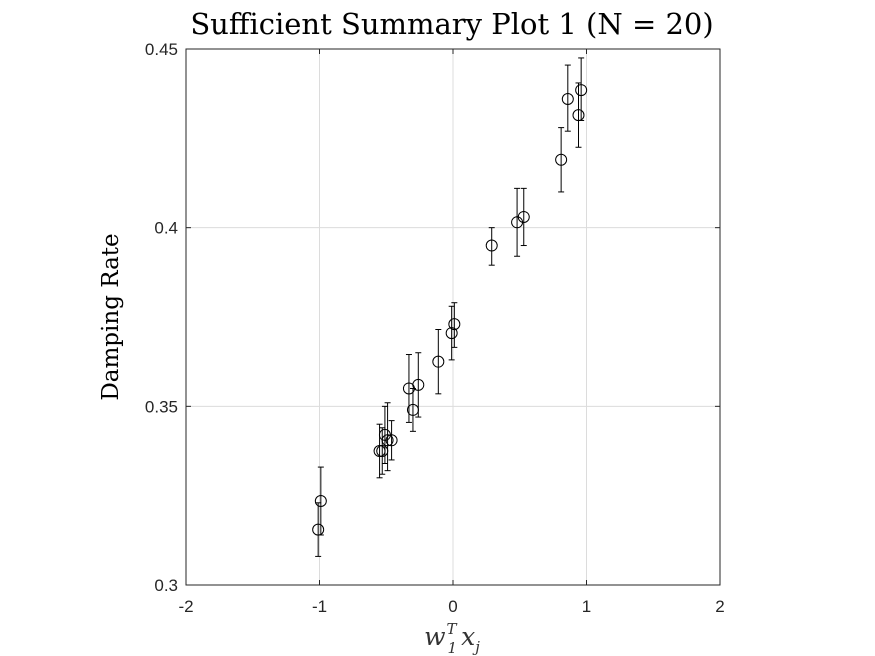 The width and height of the screenshot is (875, 656). I want to click on x-label-sup: T, so click(452, 629).